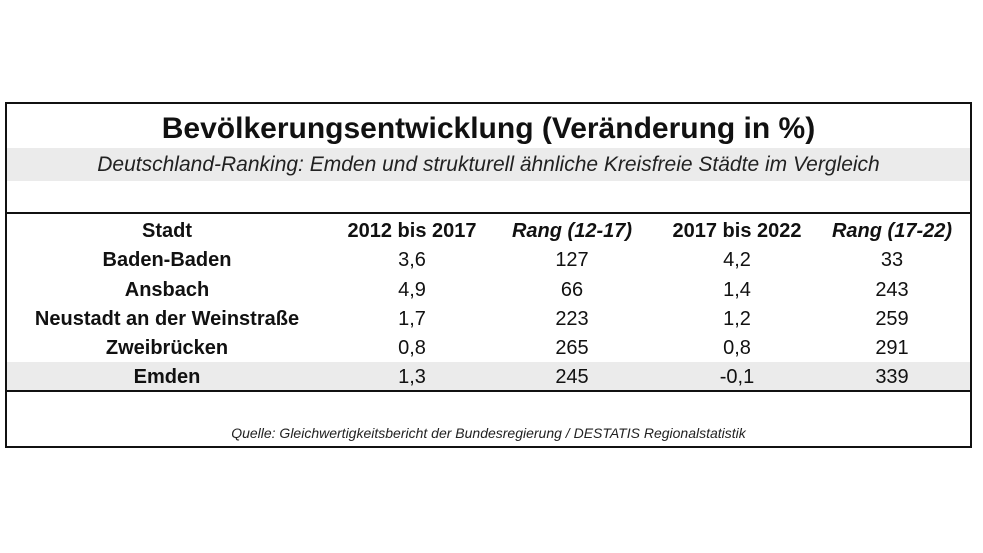 The width and height of the screenshot is (983, 553). I want to click on header-stadt: Stadt, so click(167, 231).